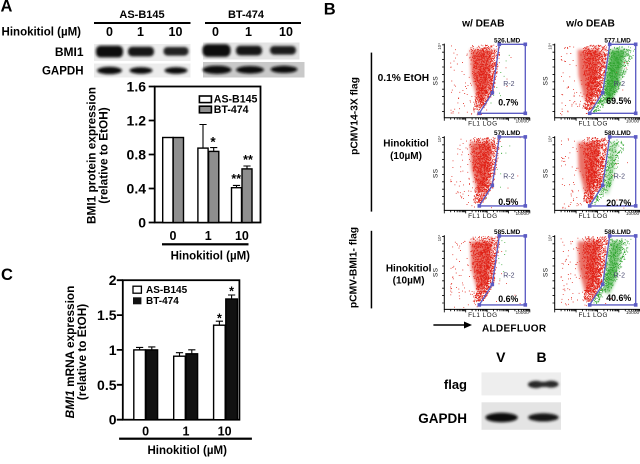 Image resolution: width=640 pixels, height=464 pixels. Describe the element at coordinates (404, 78) in the screenshot. I see `svg-text: 0.1% EtOH` at that location.